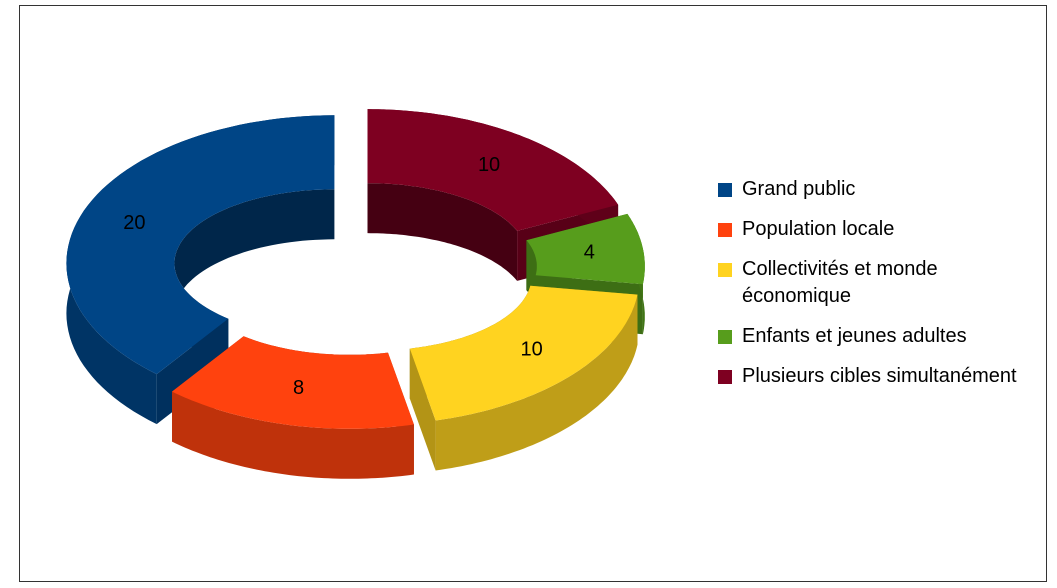 The width and height of the screenshot is (1057, 588). What do you see at coordinates (442, 232) in the screenshot?
I see `inner-wall` at bounding box center [442, 232].